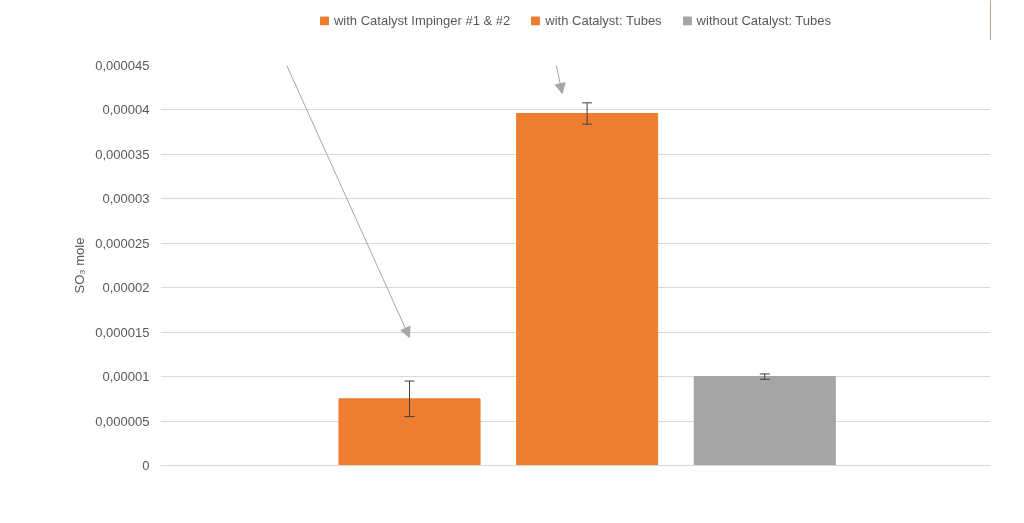 The image size is (1024, 523). I want to click on y-axis-title: SO₃ mole, so click(80, 265).